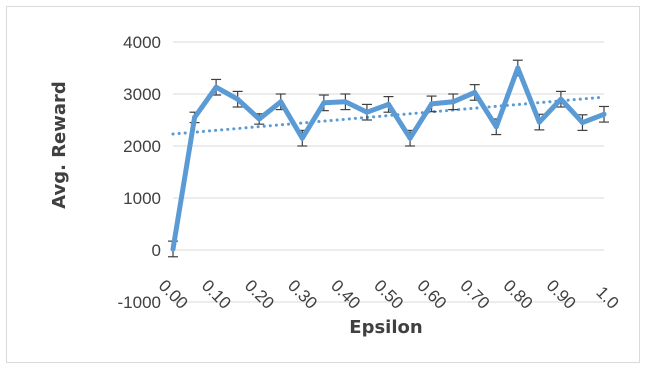 The height and width of the screenshot is (369, 646). Describe the element at coordinates (142, 42) in the screenshot. I see `y-tick-label: 4000` at that location.